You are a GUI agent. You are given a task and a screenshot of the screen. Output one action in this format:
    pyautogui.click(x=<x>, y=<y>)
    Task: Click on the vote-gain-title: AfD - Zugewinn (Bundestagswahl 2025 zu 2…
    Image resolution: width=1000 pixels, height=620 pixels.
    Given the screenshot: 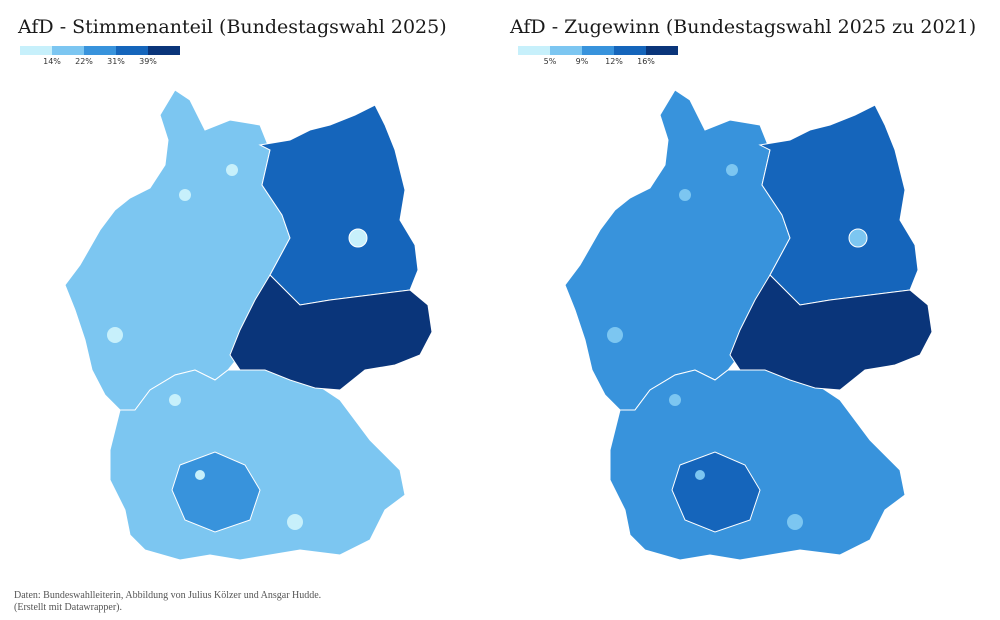 What is the action you would take?
    pyautogui.click(x=743, y=27)
    